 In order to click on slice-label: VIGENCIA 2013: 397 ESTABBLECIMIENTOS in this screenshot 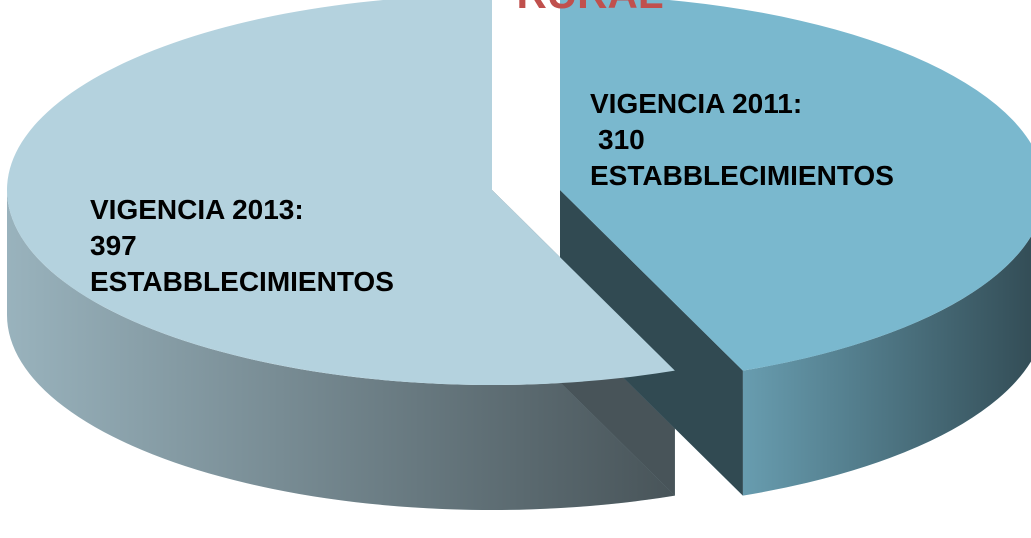, I will do `click(296, 246)`.